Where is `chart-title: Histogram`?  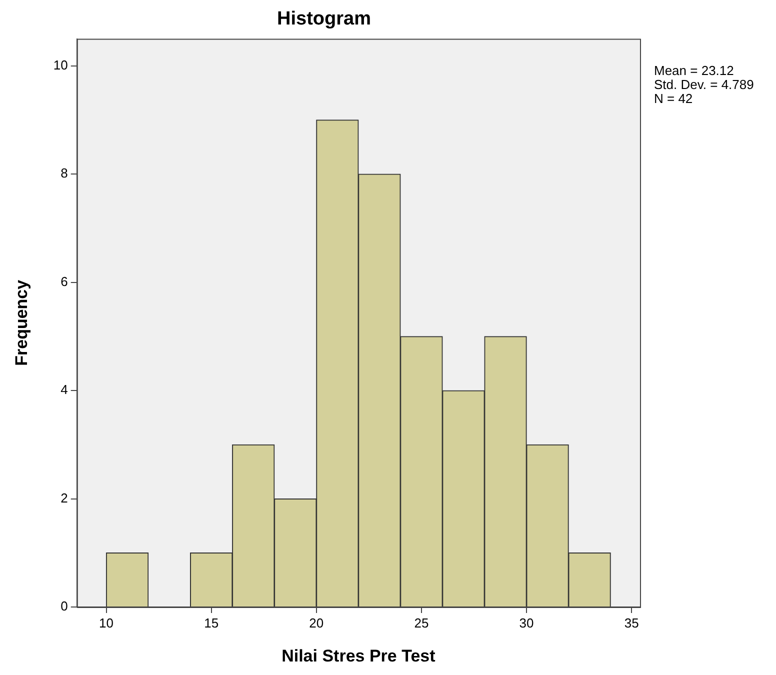
chart-title: Histogram is located at coordinates (324, 19).